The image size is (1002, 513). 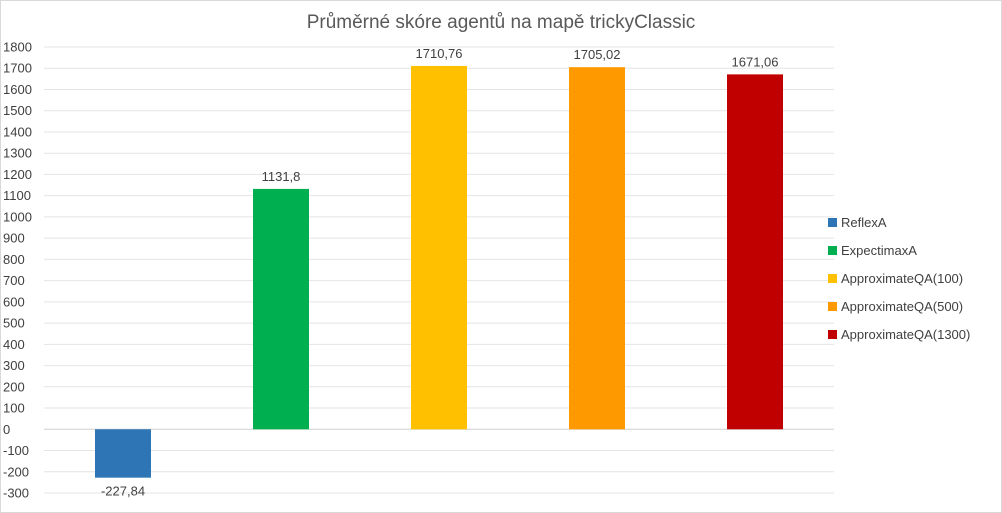 I want to click on y-tick-label: 0, so click(x=6, y=429).